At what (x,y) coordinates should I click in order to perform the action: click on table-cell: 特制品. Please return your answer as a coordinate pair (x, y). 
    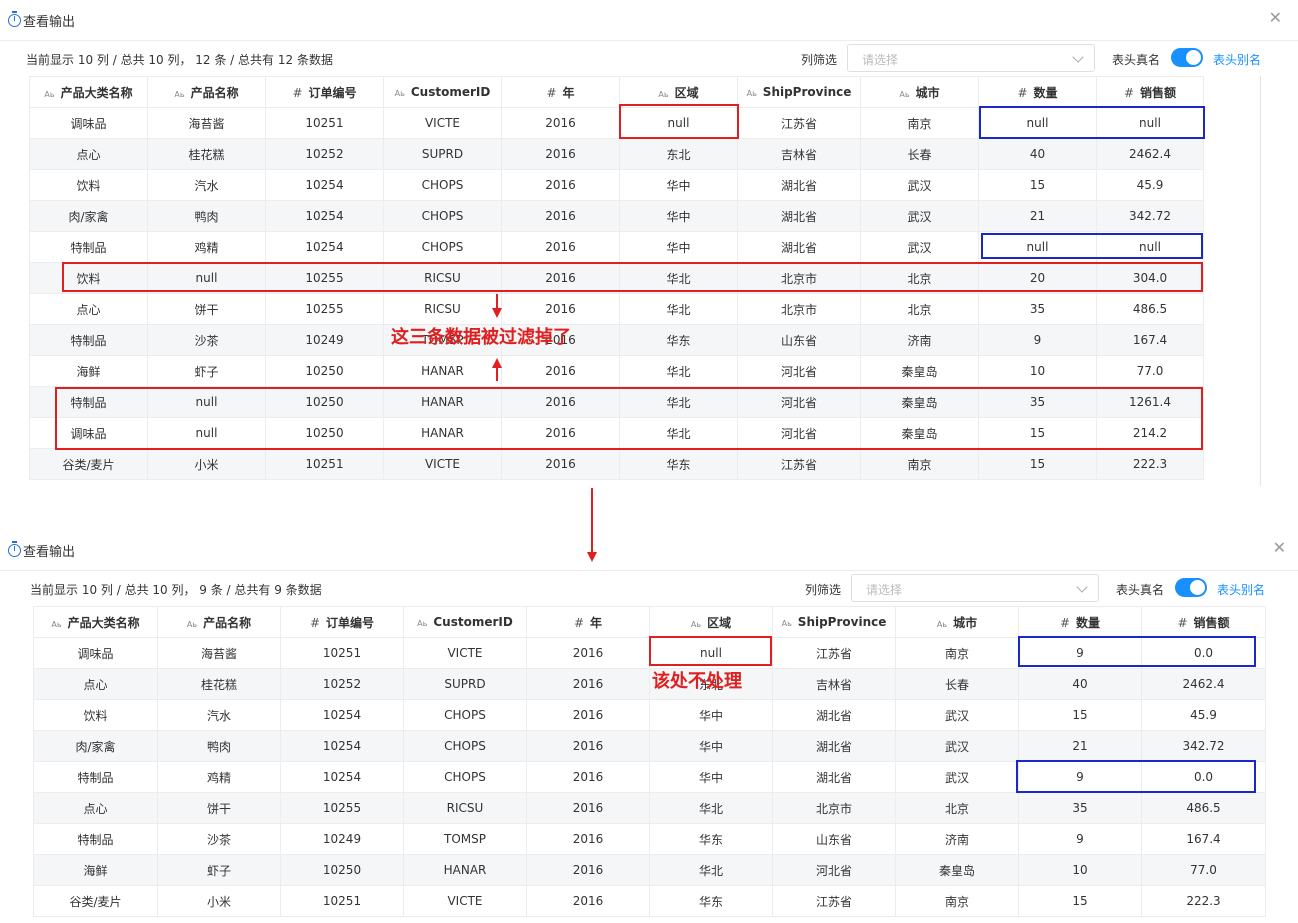
    Looking at the image, I should click on (95, 839).